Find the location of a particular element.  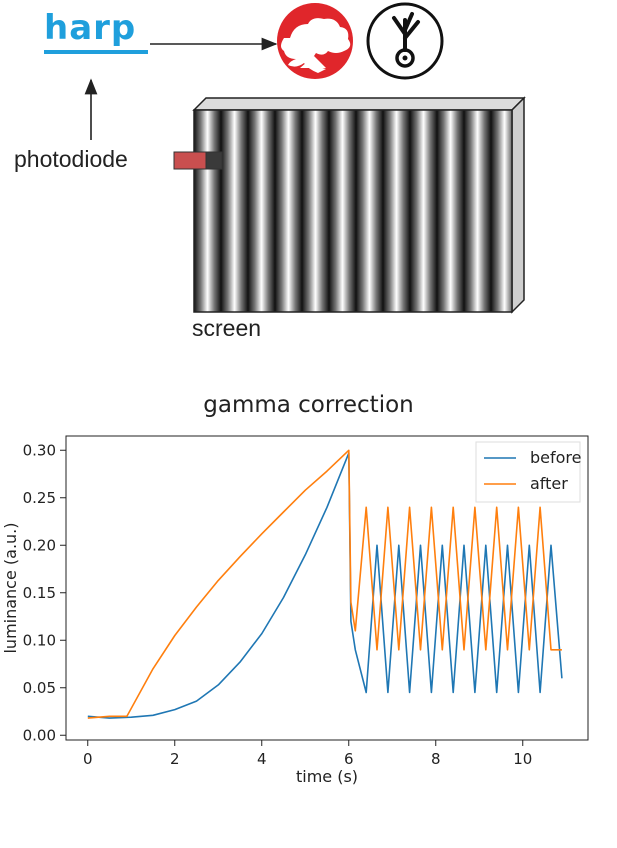

x-tick-label: 2 is located at coordinates (175, 759).